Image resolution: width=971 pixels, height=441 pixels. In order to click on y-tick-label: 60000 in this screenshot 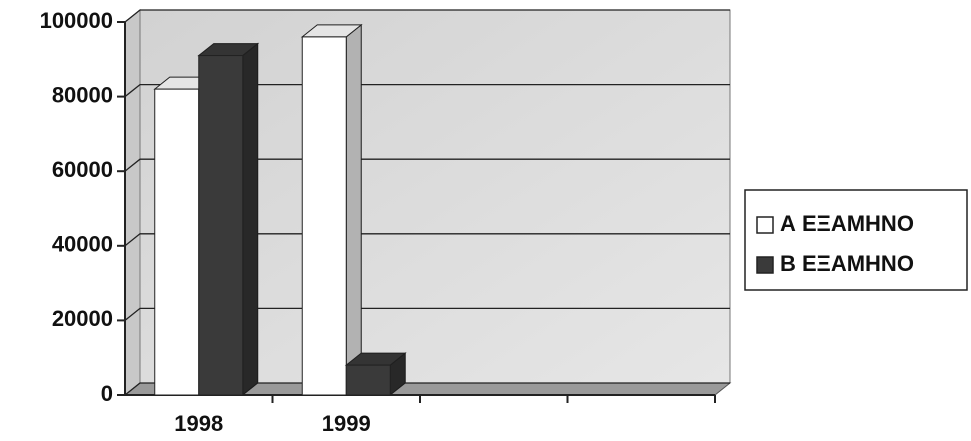, I will do `click(82, 169)`.